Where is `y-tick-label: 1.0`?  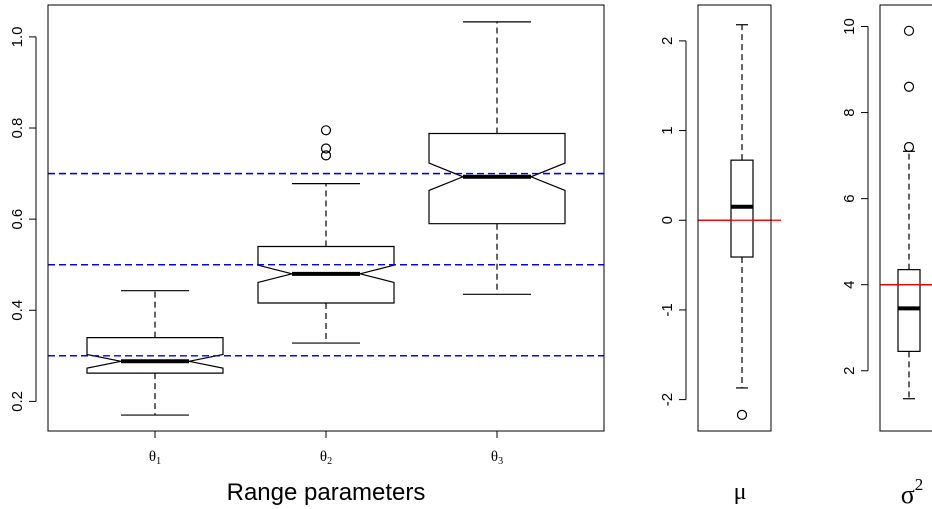 y-tick-label: 1.0 is located at coordinates (17, 36).